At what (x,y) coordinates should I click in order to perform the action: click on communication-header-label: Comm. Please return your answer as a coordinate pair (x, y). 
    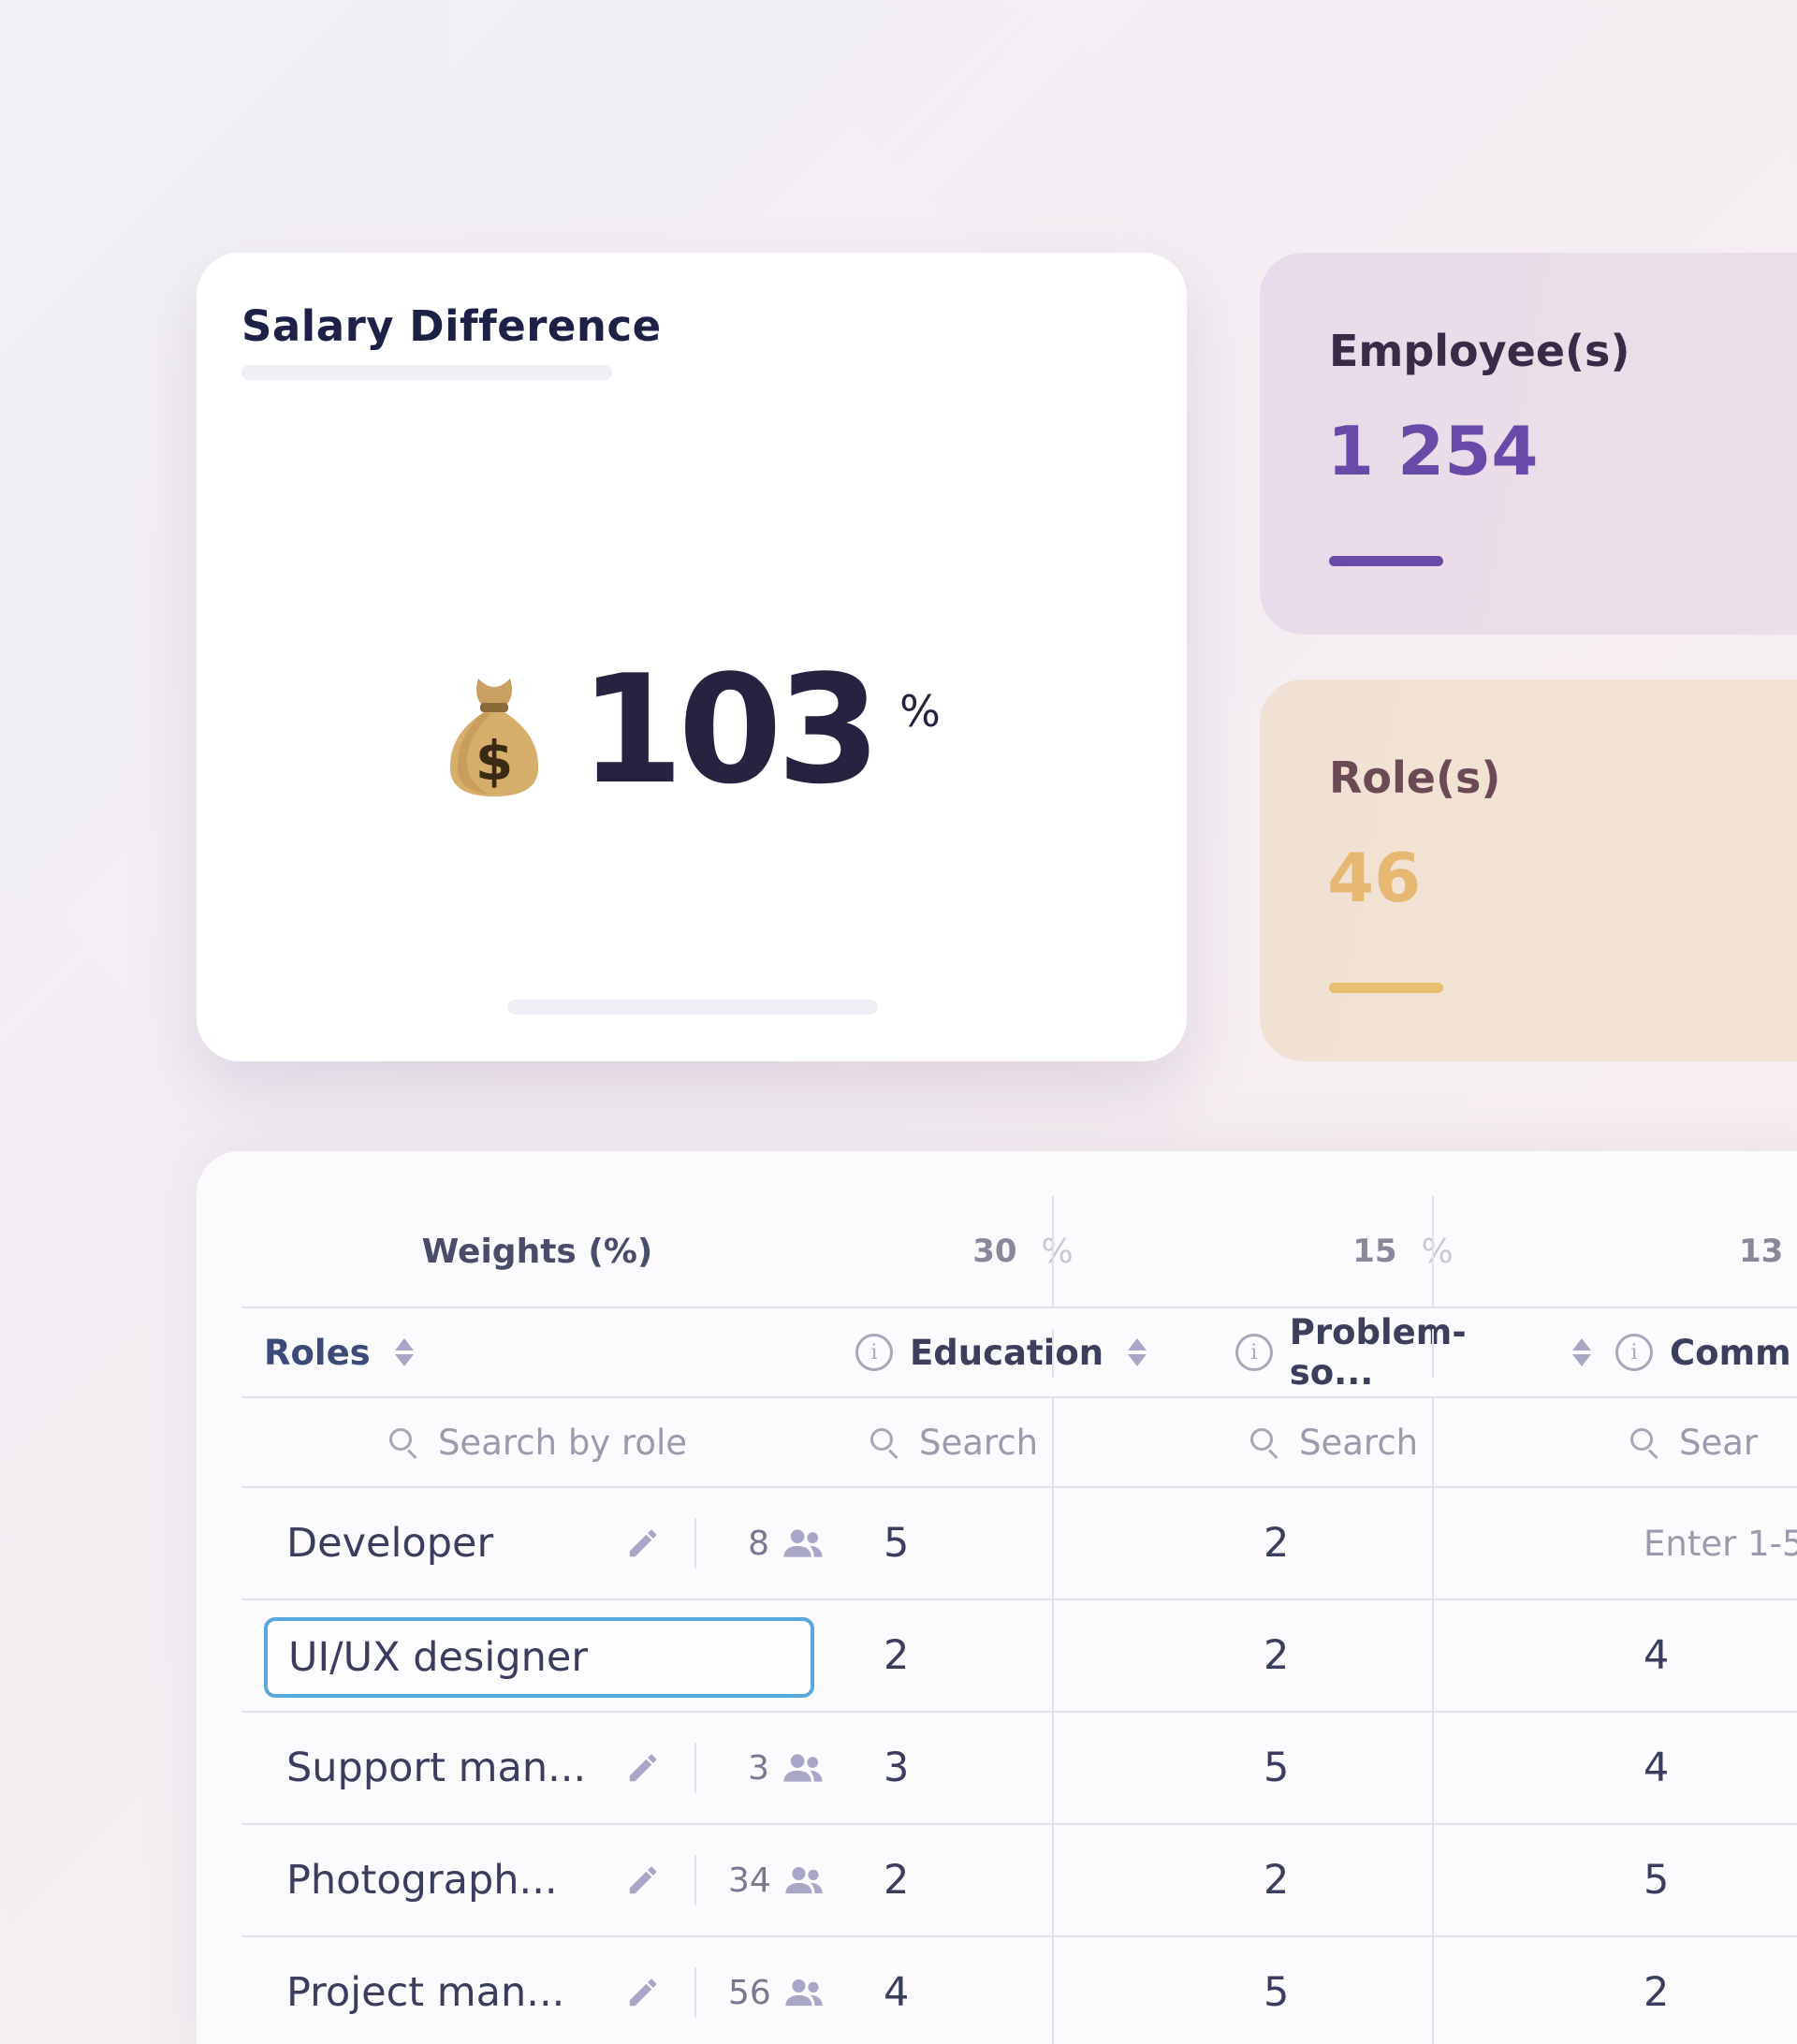
    Looking at the image, I should click on (1730, 1352).